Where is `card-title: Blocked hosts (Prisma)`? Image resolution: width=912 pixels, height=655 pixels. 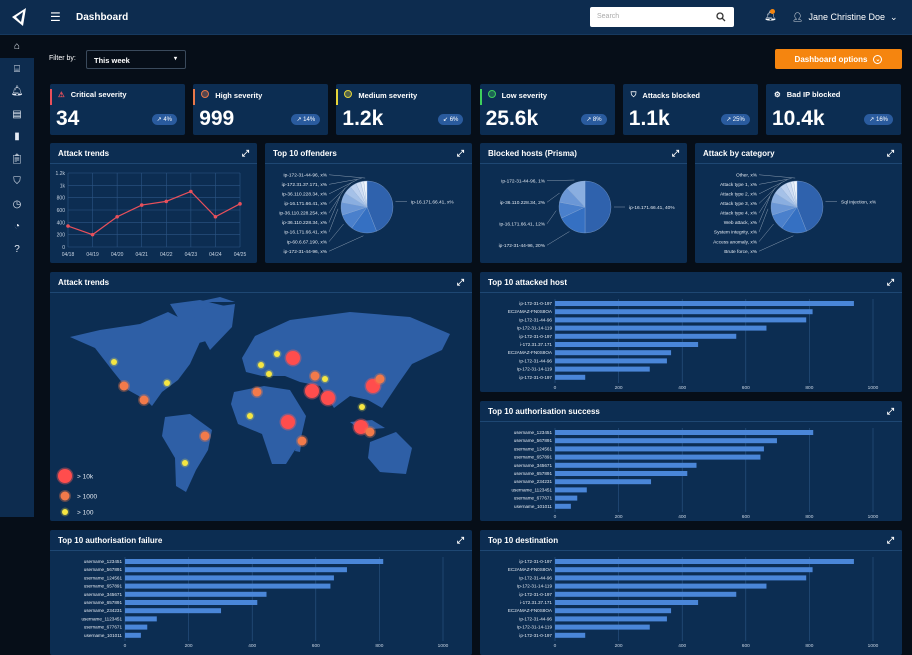
card-title: Blocked hosts (Prisma) is located at coordinates (532, 153).